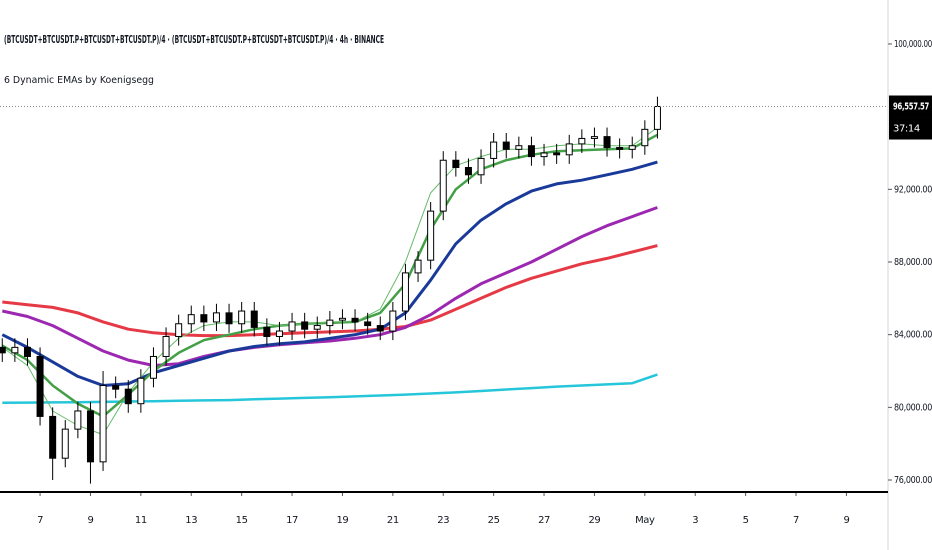 This screenshot has height=550, width=932. What do you see at coordinates (79, 80) in the screenshot?
I see `indicator-name: 6 Dynamic EMAs by Koenigsegg` at bounding box center [79, 80].